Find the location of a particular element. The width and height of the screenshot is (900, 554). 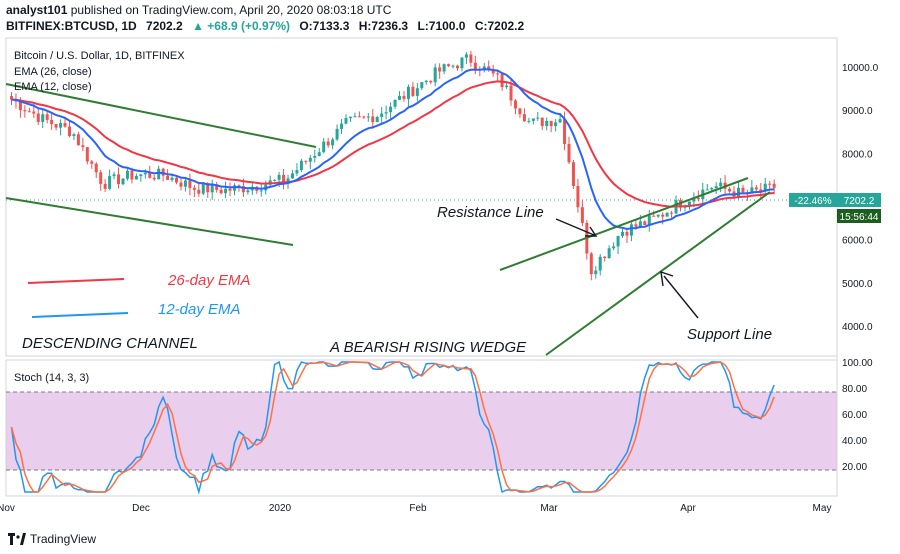

tradingview-logo: TradingView is located at coordinates (52, 539).